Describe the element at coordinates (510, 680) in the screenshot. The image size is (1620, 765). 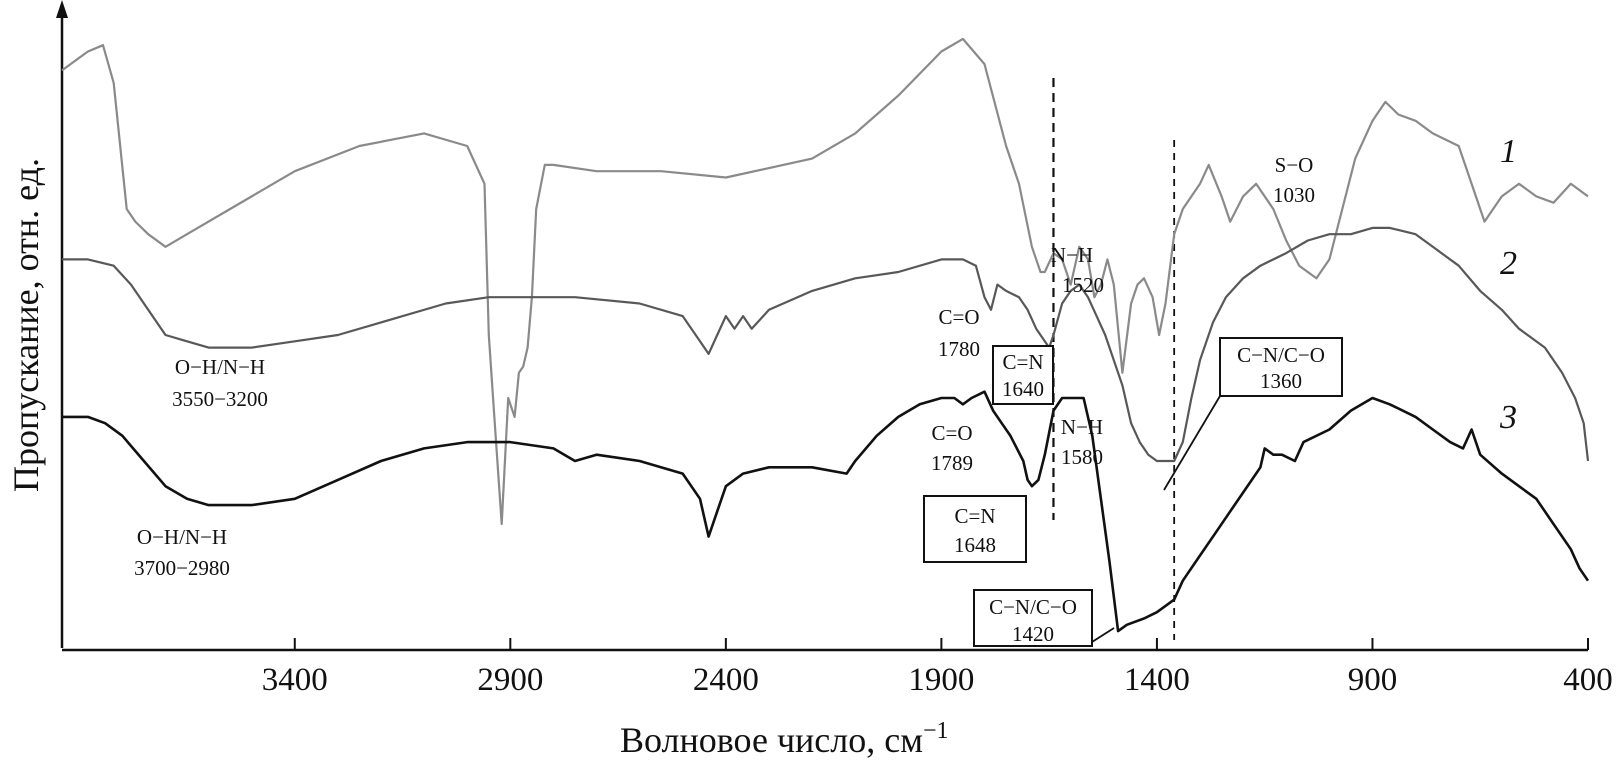
I see `x-tick-label: 2900` at that location.